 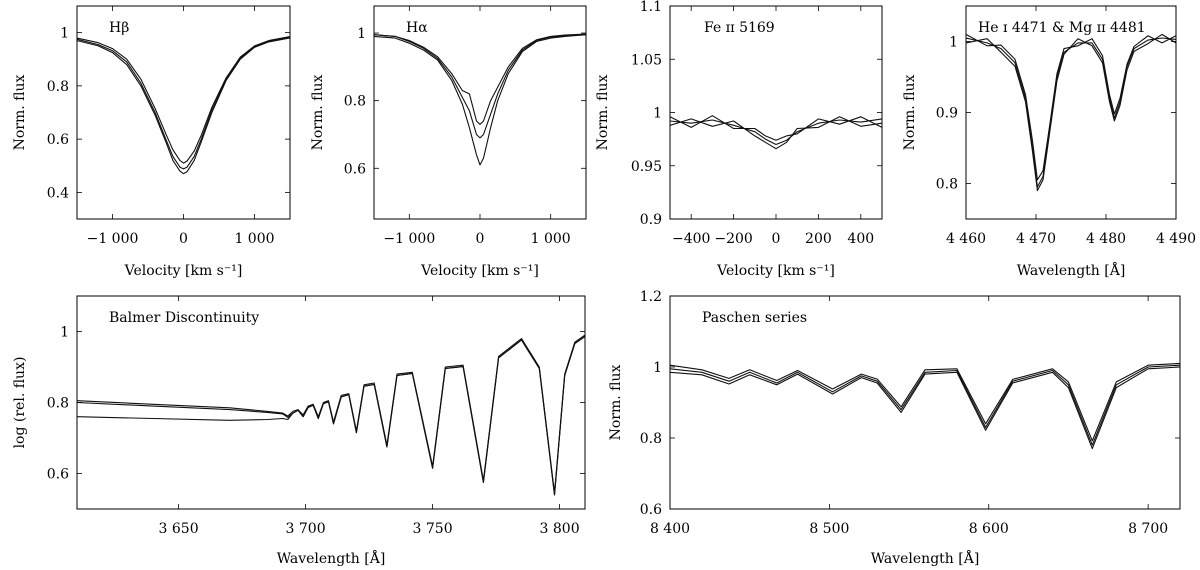 What do you see at coordinates (184, 318) in the screenshot?
I see `panel-title: Balmer Discontinuity` at bounding box center [184, 318].